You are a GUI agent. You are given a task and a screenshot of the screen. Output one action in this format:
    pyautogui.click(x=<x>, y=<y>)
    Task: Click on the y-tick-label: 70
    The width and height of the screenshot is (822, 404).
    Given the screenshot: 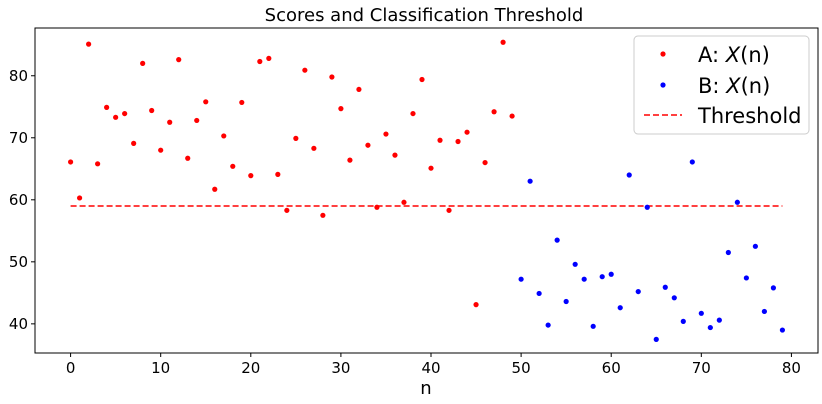 What is the action you would take?
    pyautogui.click(x=18, y=138)
    